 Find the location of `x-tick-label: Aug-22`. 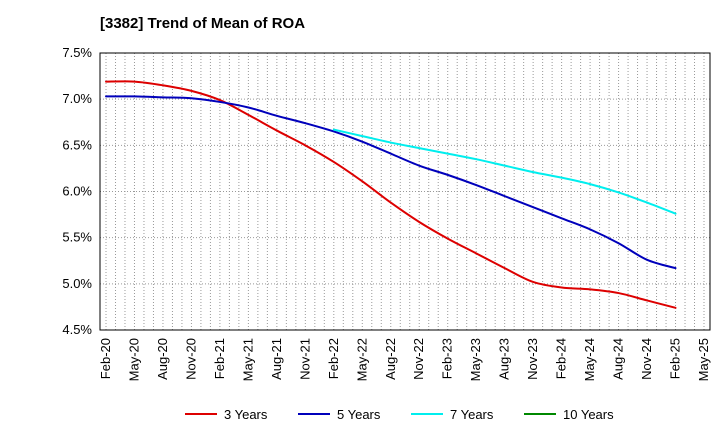

x-tick-label: Aug-22 is located at coordinates (390, 359).